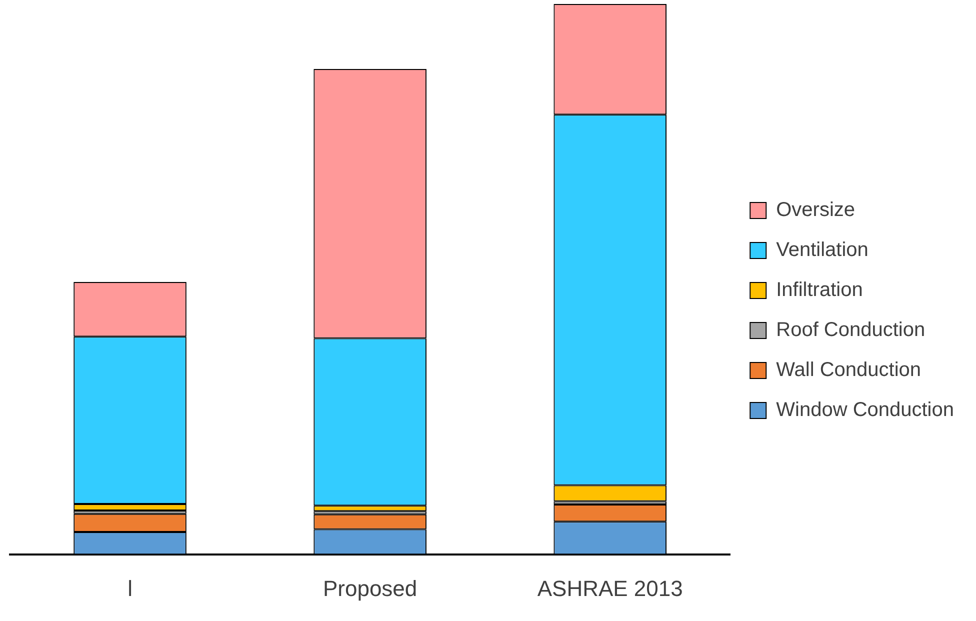 Image resolution: width=976 pixels, height=621 pixels. I want to click on legend-label: Infiltration, so click(819, 290).